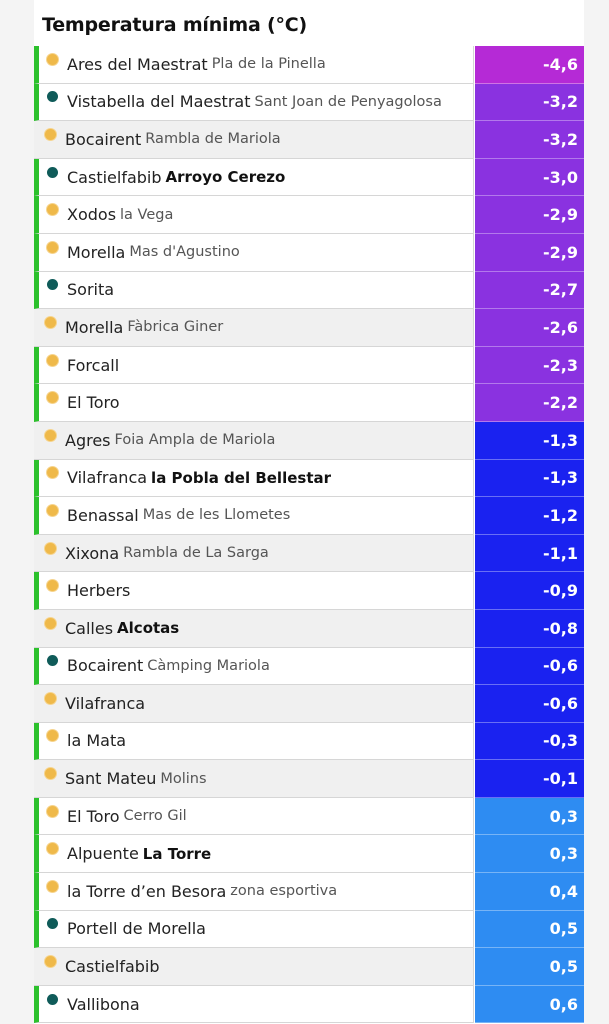 The height and width of the screenshot is (1024, 609). What do you see at coordinates (254, 816) in the screenshot?
I see `station-cell: El Toro Cerro Gil` at bounding box center [254, 816].